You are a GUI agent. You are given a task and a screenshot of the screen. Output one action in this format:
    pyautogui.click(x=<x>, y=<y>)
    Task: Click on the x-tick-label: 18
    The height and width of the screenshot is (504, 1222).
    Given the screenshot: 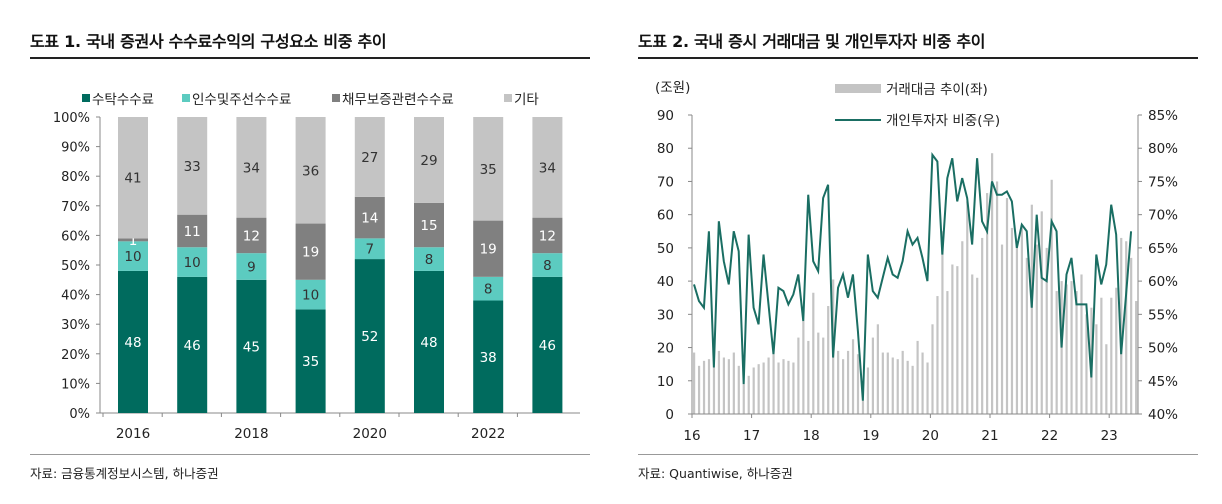 What is the action you would take?
    pyautogui.click(x=811, y=436)
    